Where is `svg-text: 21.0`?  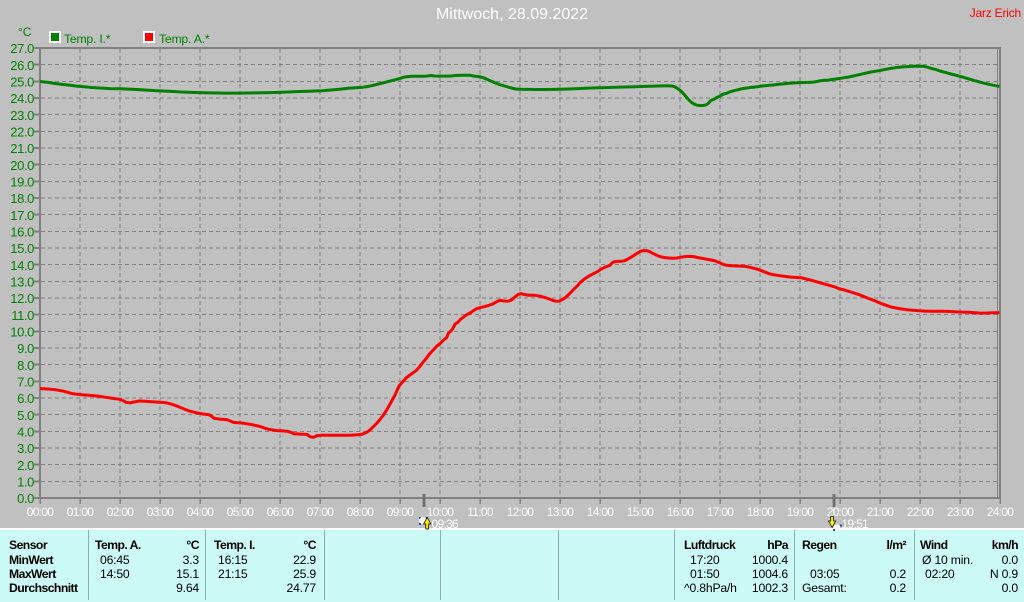
svg-text: 21.0 is located at coordinates (22, 148).